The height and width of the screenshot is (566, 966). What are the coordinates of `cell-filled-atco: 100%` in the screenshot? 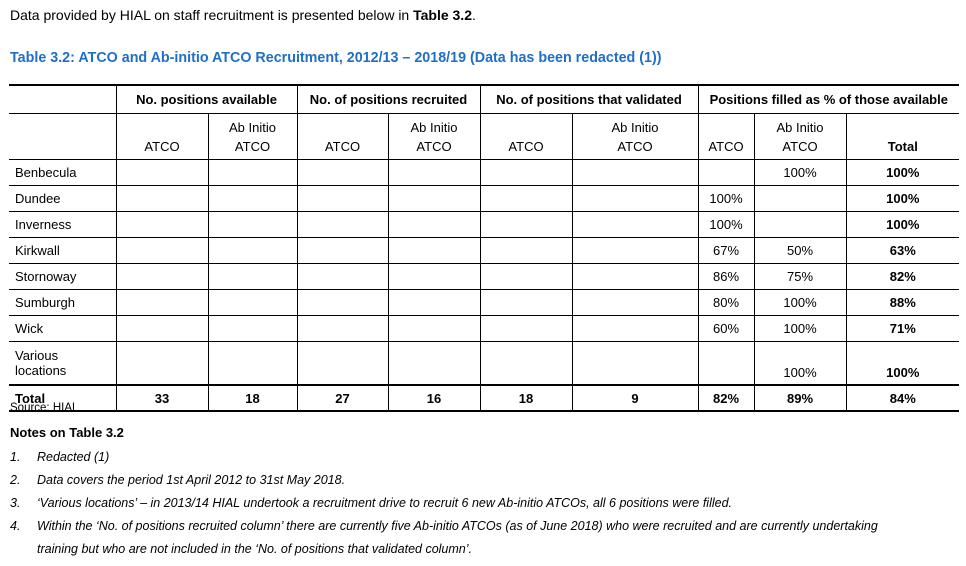 It's located at (726, 198).